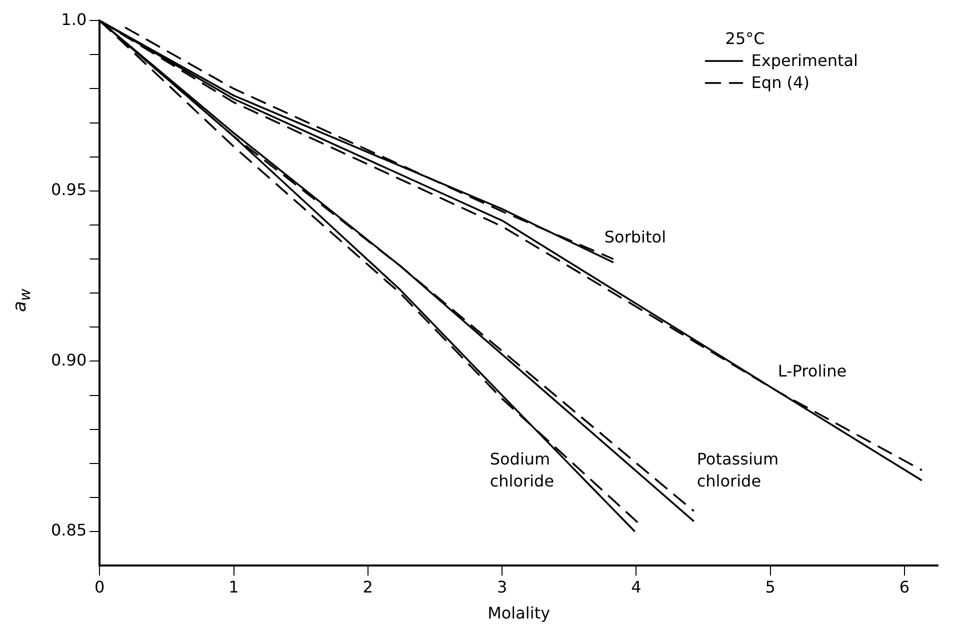  I want to click on x-tick-label: 2, so click(367, 586).